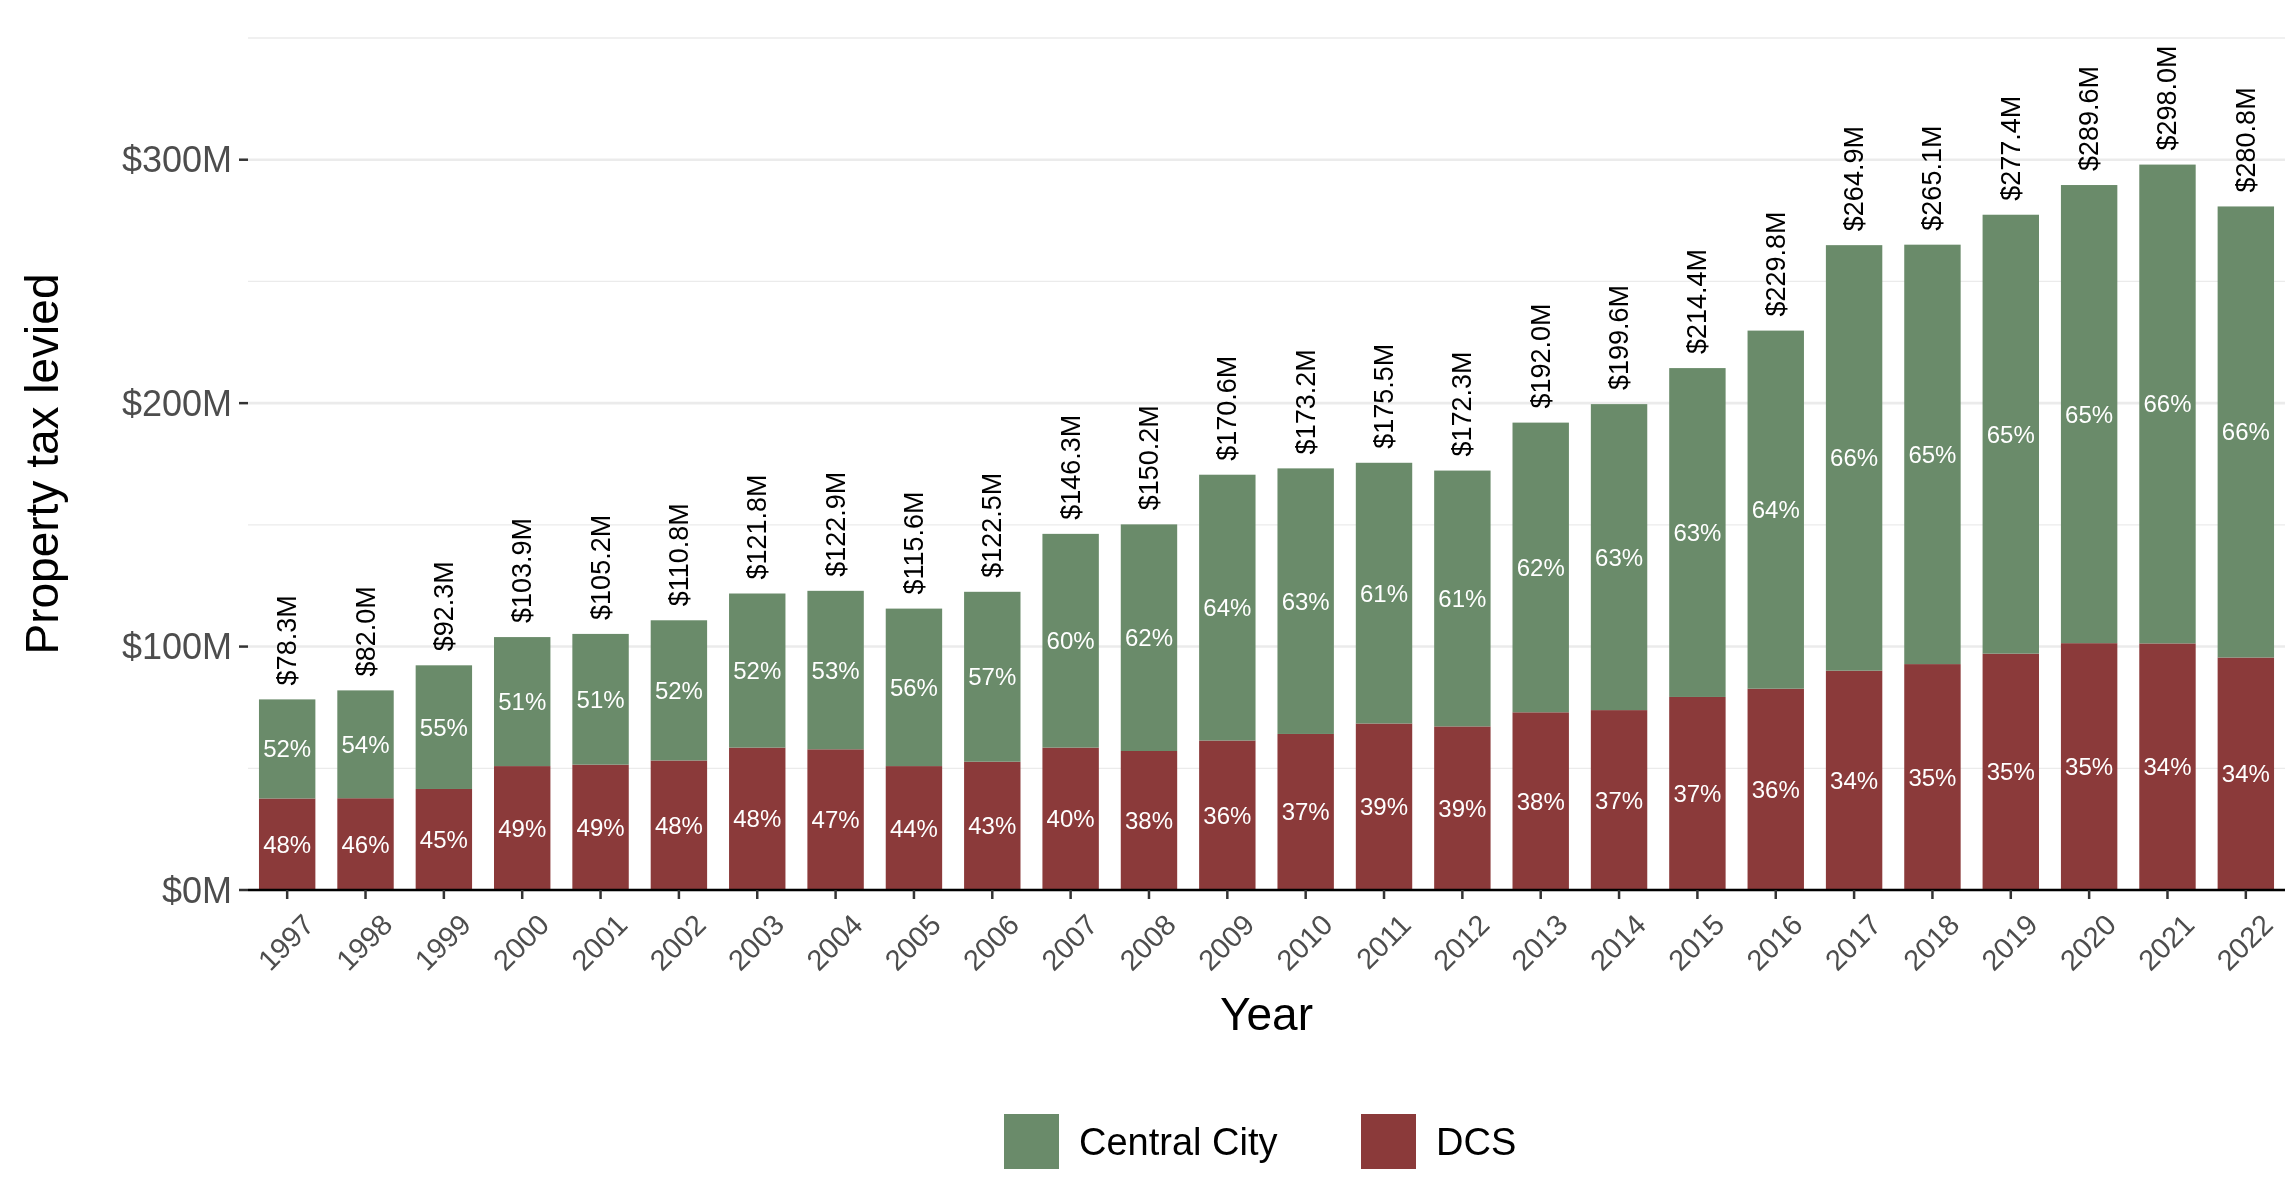 The image size is (2293, 1189). I want to click on total-label: $289.6M, so click(2089, 118).